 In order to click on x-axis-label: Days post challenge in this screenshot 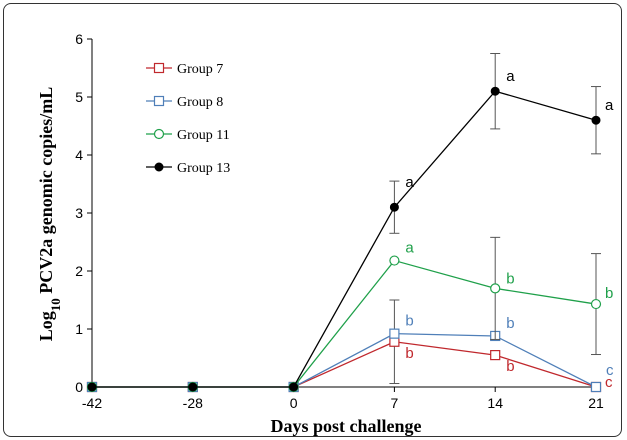, I will do `click(345, 426)`.